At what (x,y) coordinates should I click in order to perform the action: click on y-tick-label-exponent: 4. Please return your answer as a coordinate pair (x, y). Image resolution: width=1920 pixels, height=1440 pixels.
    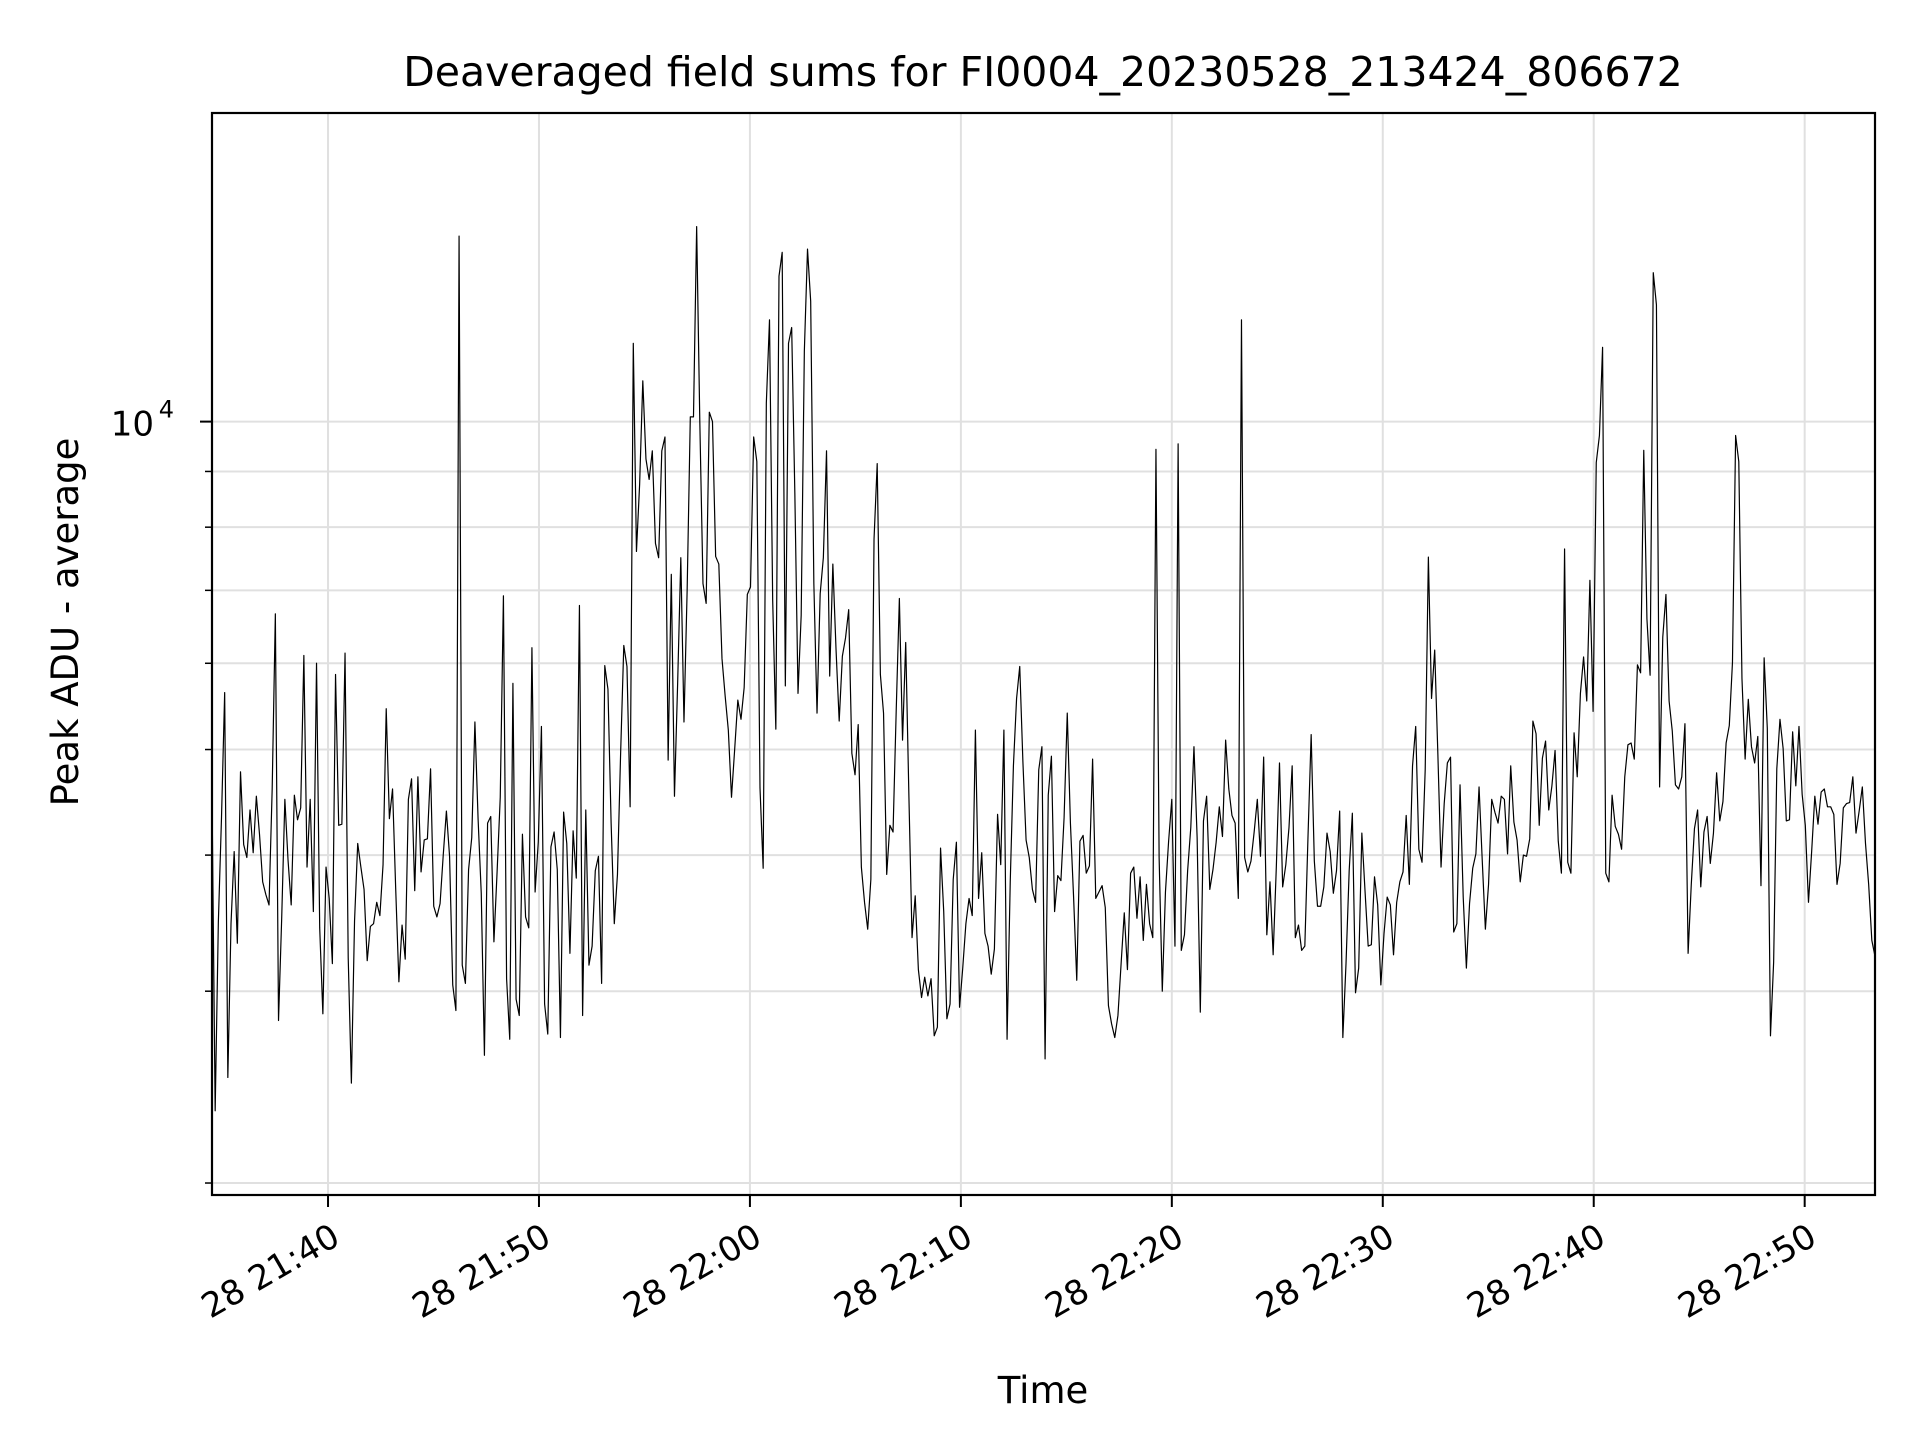
    Looking at the image, I should click on (166, 410).